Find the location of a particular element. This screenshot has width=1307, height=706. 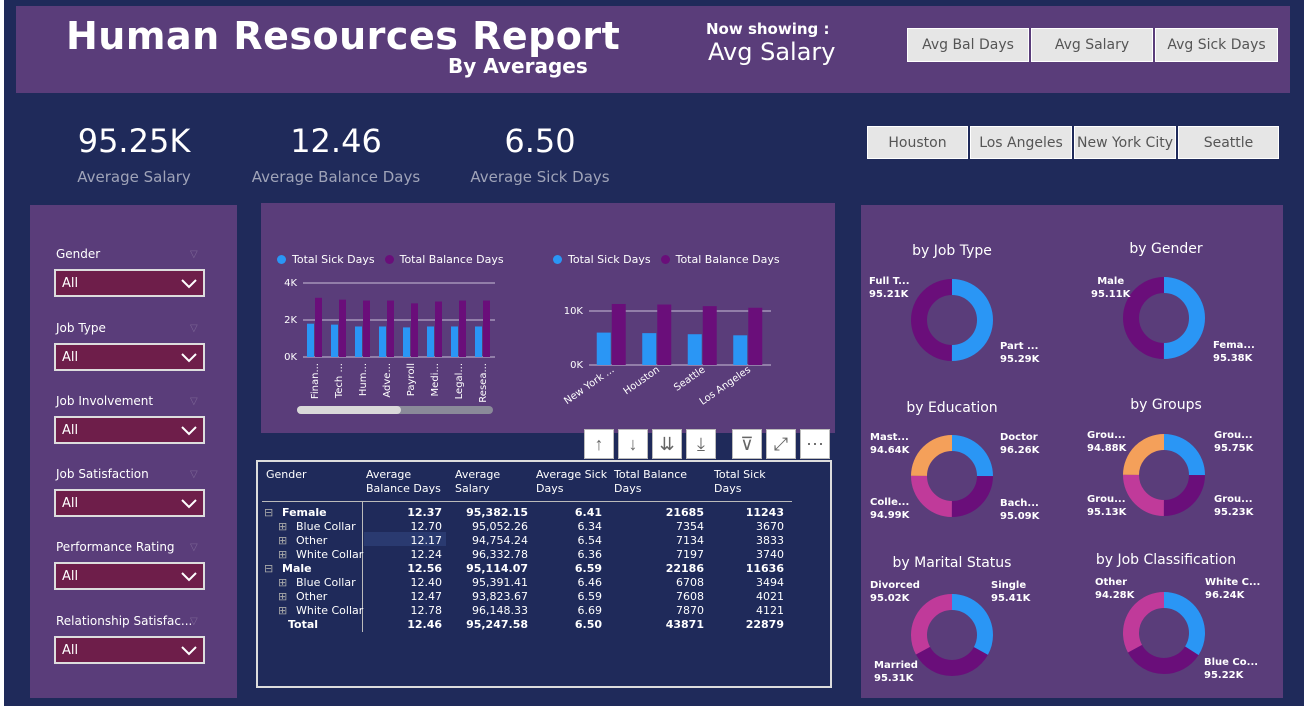

table-cell-sal: 95,247.58 is located at coordinates (497, 624).